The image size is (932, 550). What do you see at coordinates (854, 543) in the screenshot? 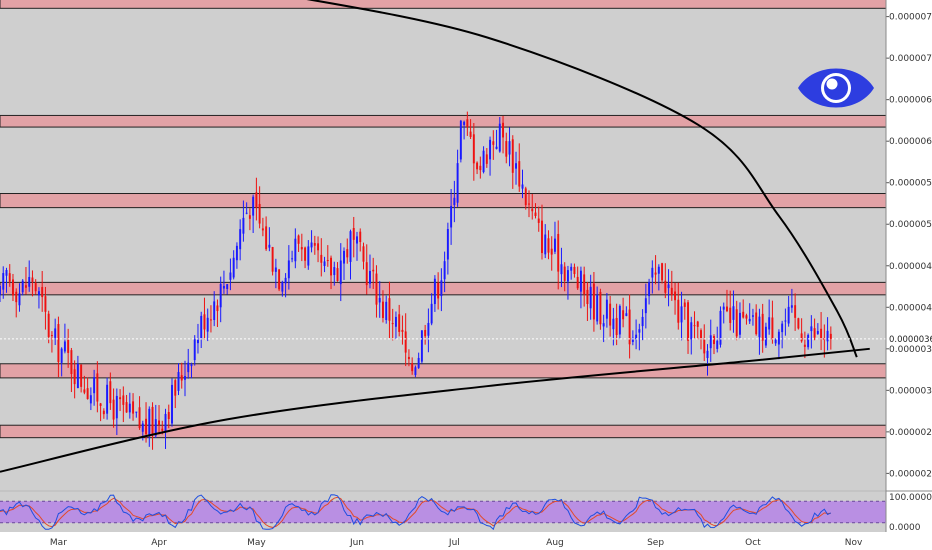
I see `month-tick-label: Nov` at bounding box center [854, 543].